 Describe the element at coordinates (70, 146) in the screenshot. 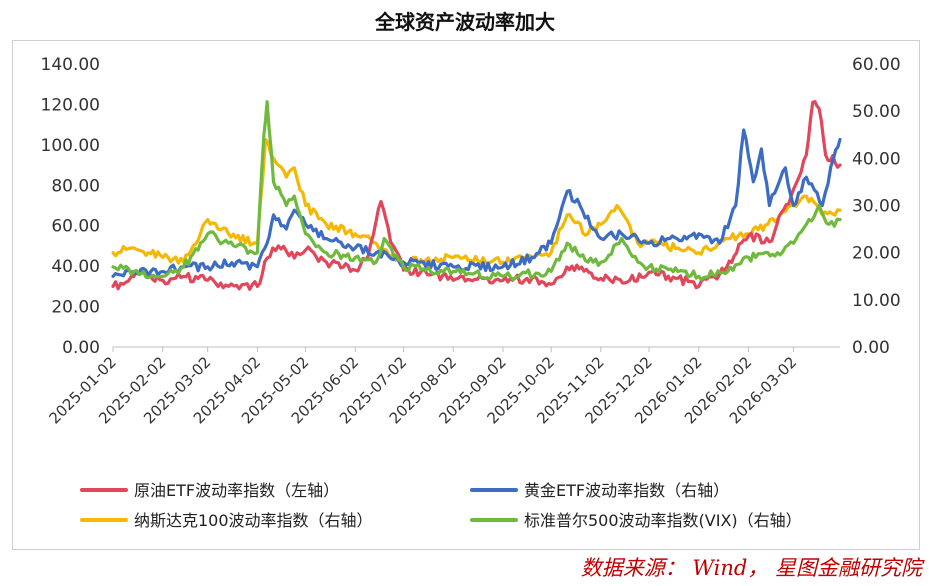

I see `left-axis-tick-label: 100.00` at that location.